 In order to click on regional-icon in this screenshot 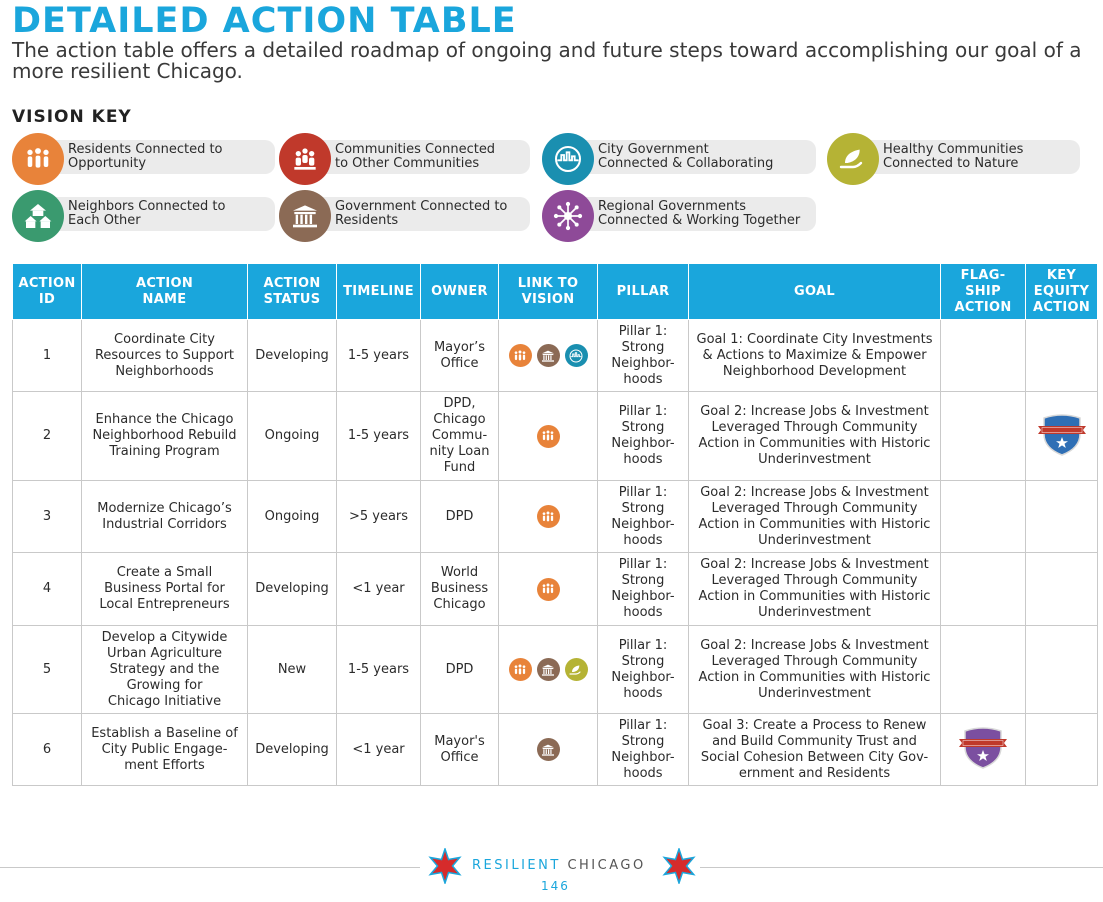, I will do `click(568, 216)`.